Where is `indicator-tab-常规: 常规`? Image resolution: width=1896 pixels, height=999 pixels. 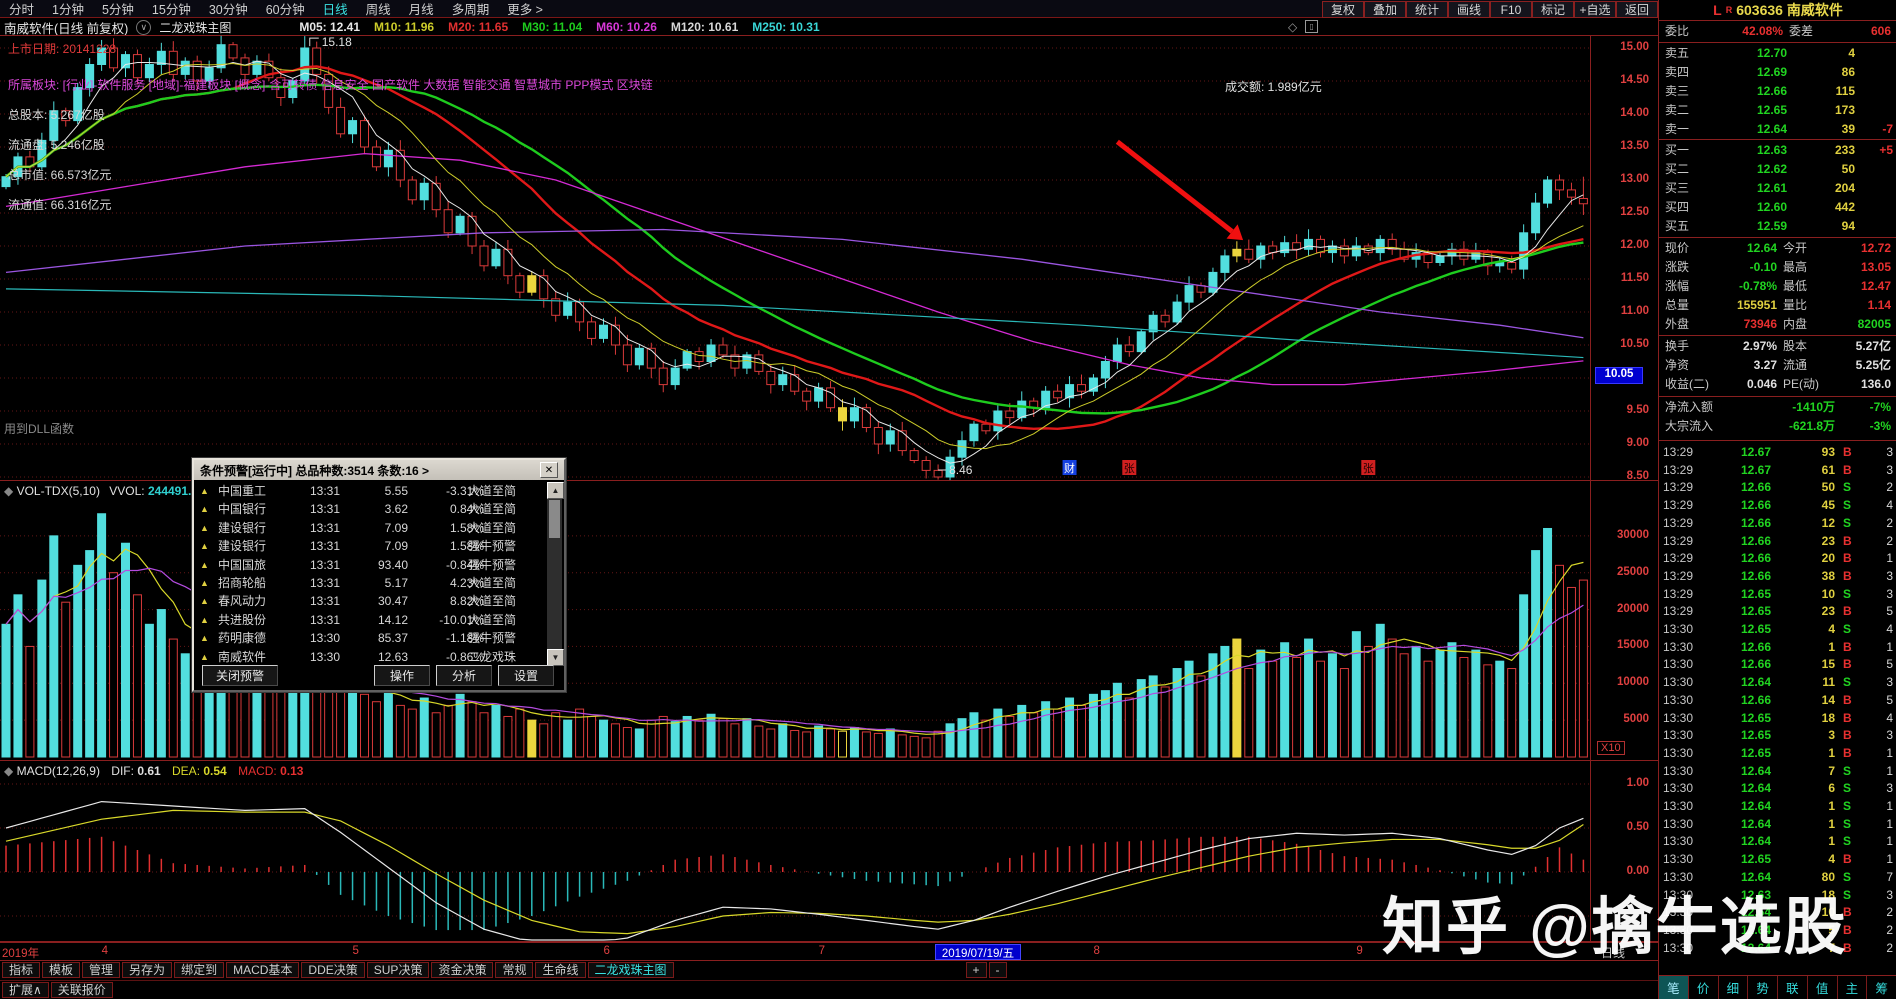 indicator-tab-常规: 常规 is located at coordinates (514, 969).